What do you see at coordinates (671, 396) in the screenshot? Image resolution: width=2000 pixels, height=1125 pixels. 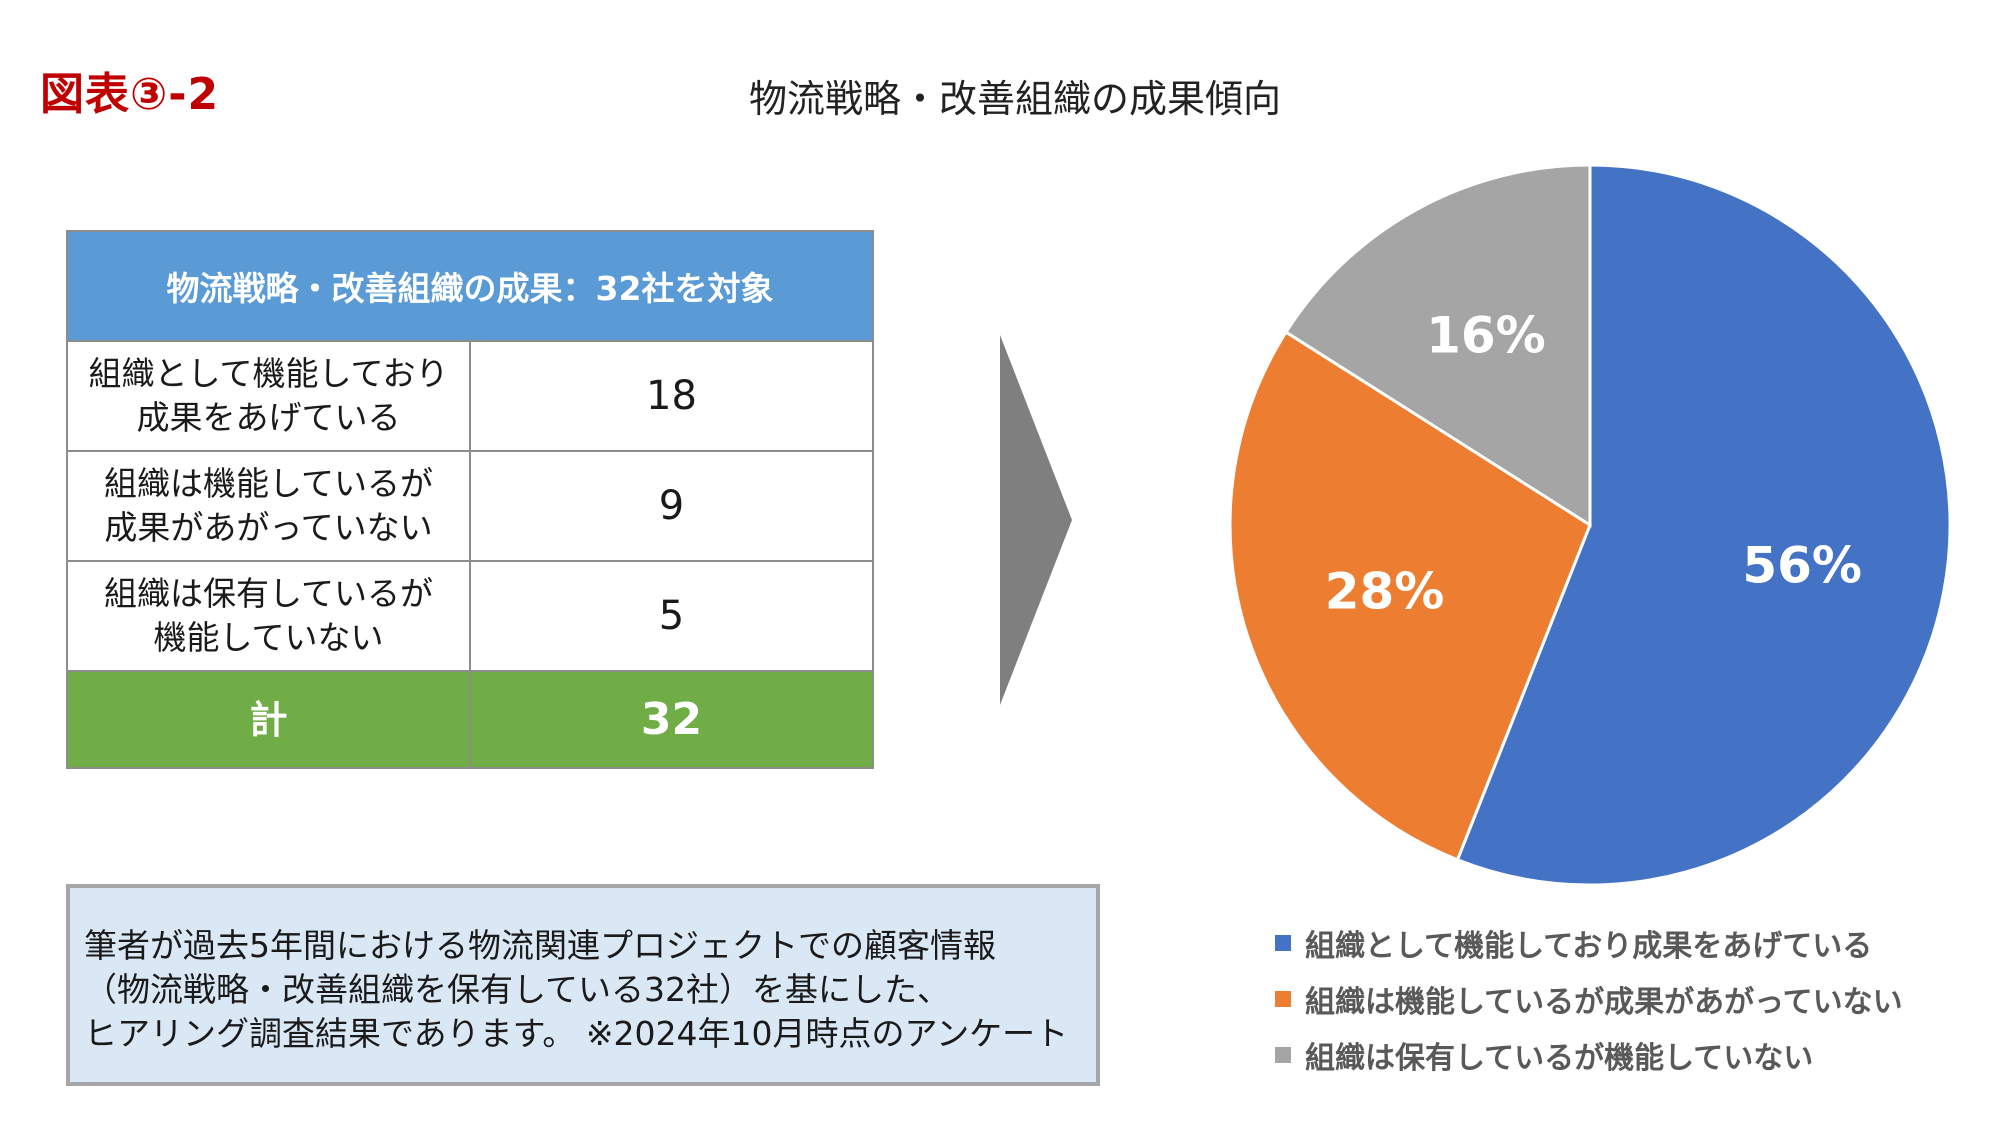 I see `row-count: 18` at bounding box center [671, 396].